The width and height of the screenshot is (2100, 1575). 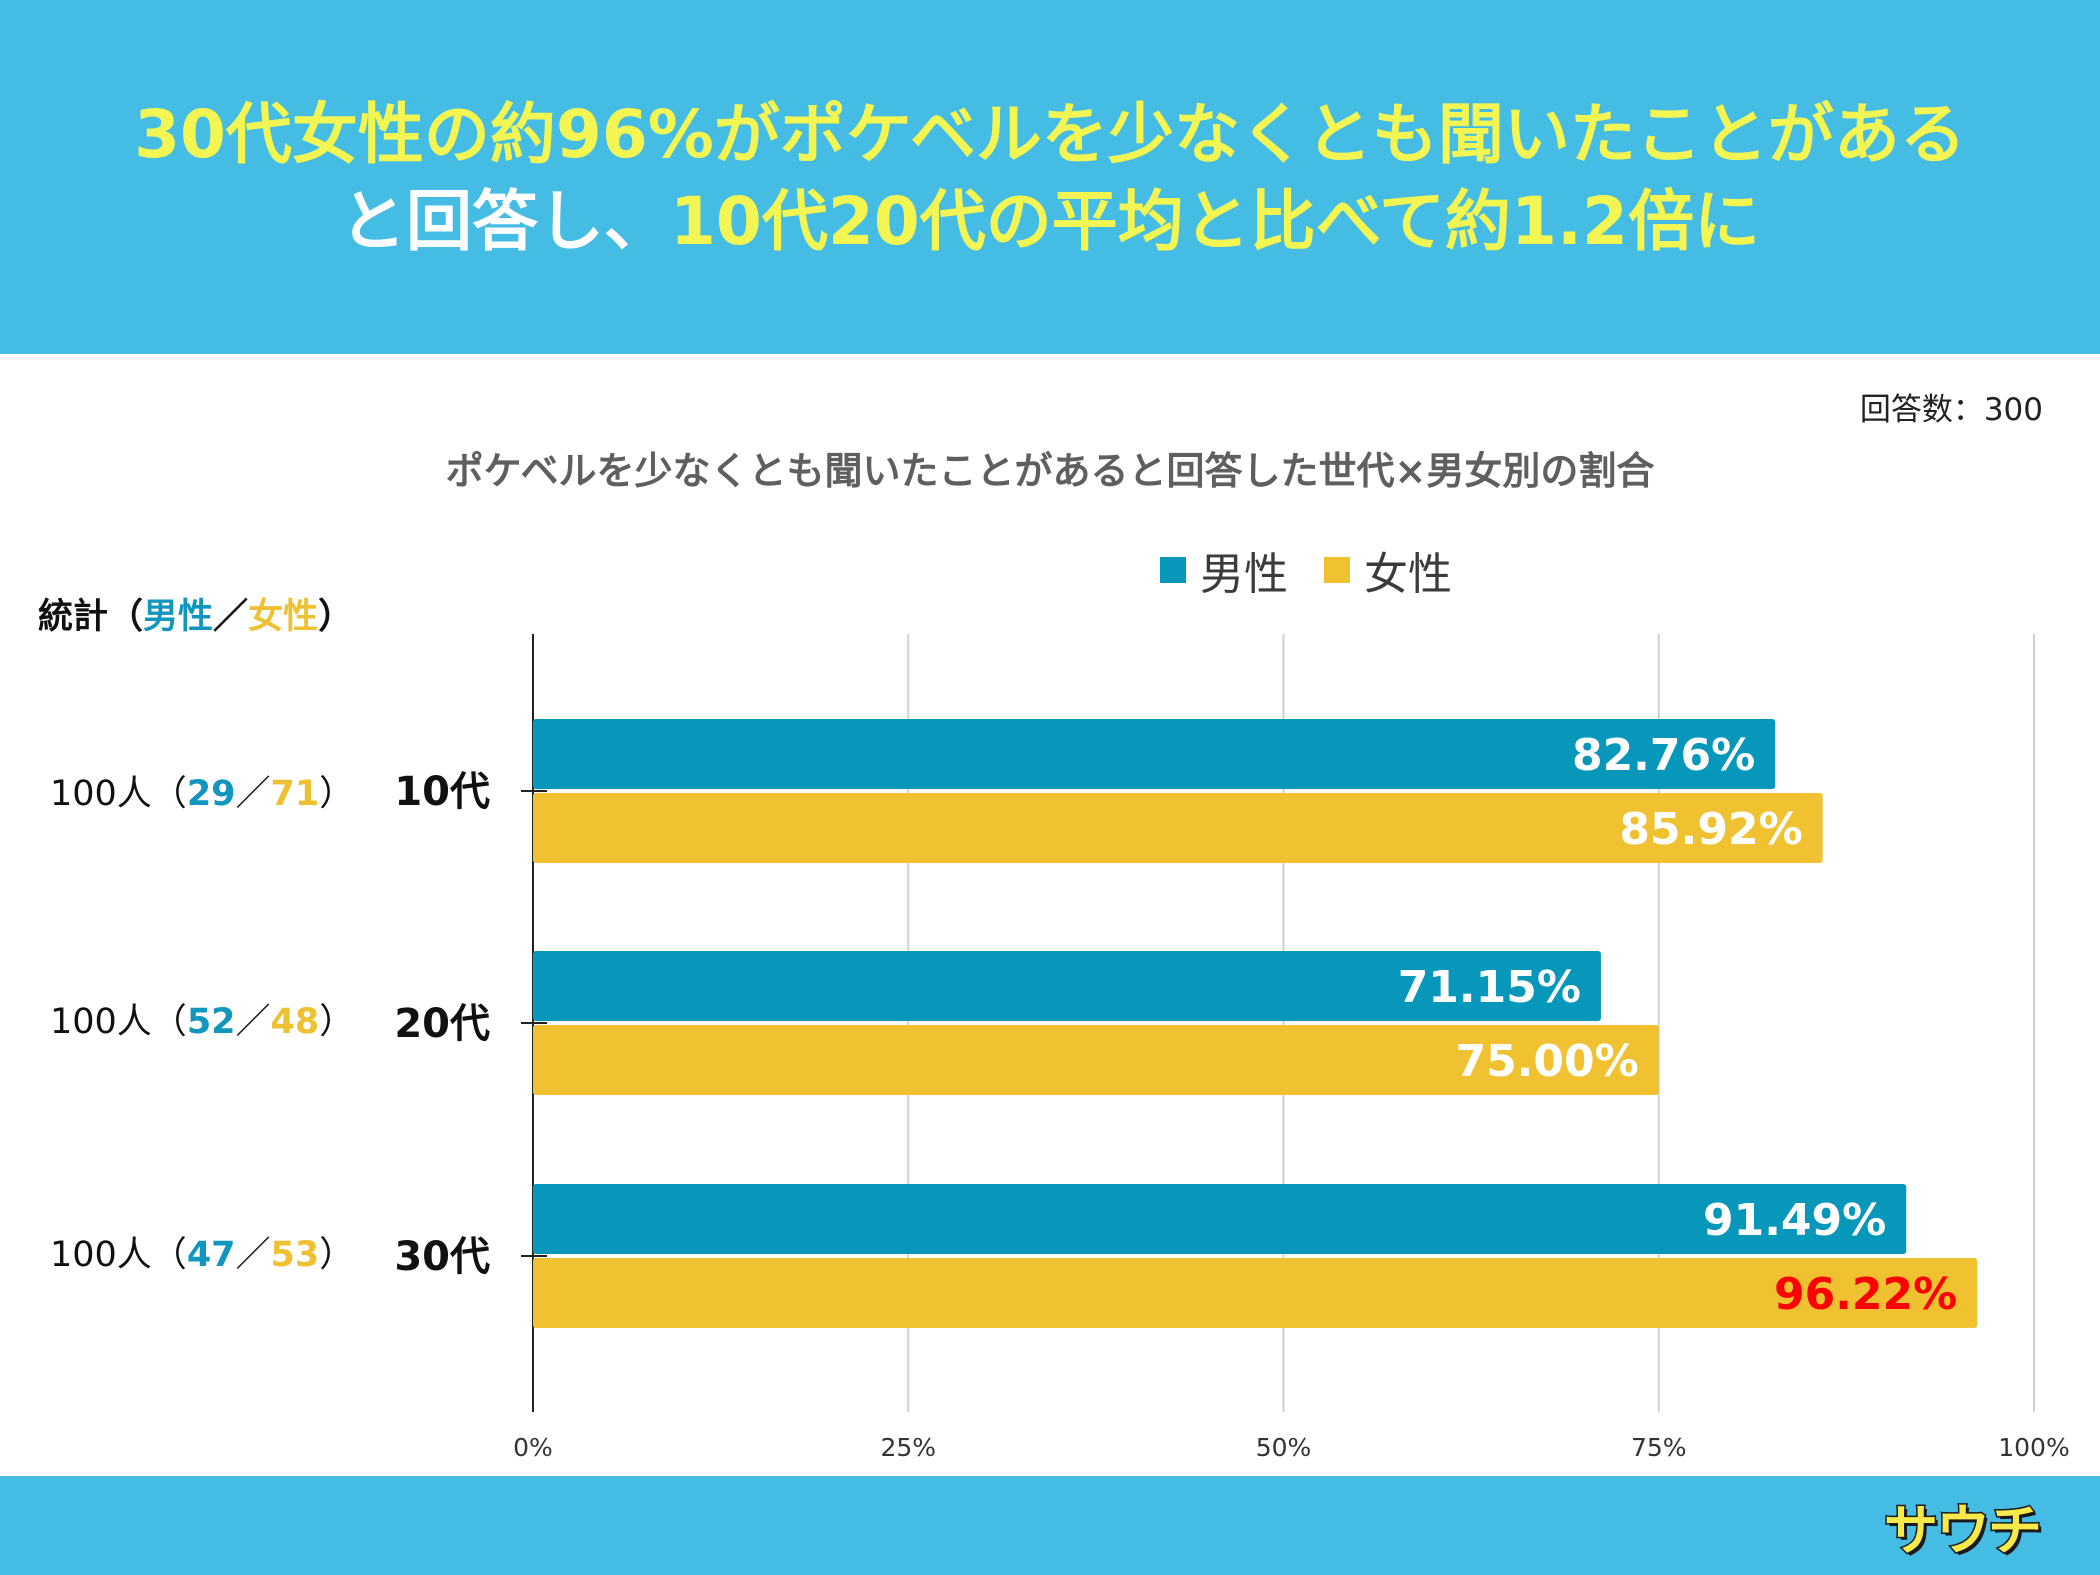 What do you see at coordinates (2033, 1447) in the screenshot?
I see `x-tick-label: 100%` at bounding box center [2033, 1447].